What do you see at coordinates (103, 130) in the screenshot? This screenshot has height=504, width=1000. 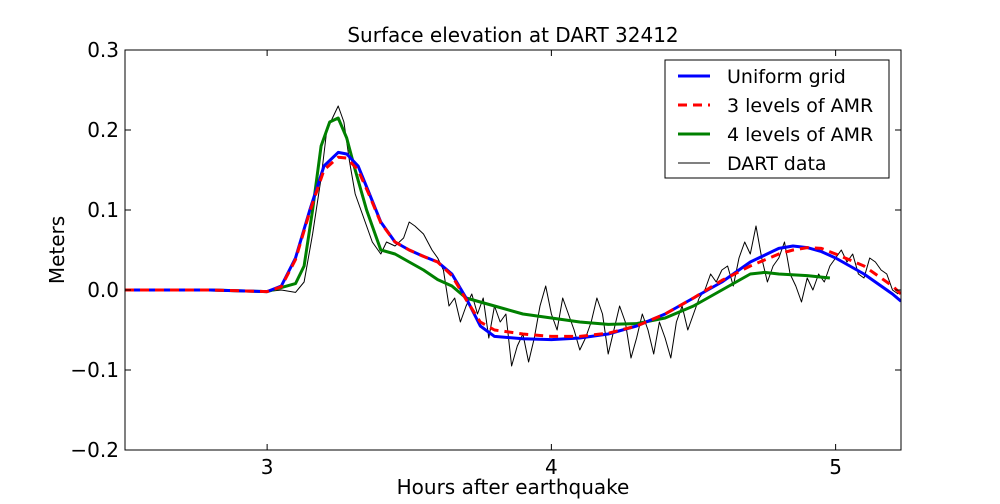 I see `y-tick-label: 0.2` at bounding box center [103, 130].